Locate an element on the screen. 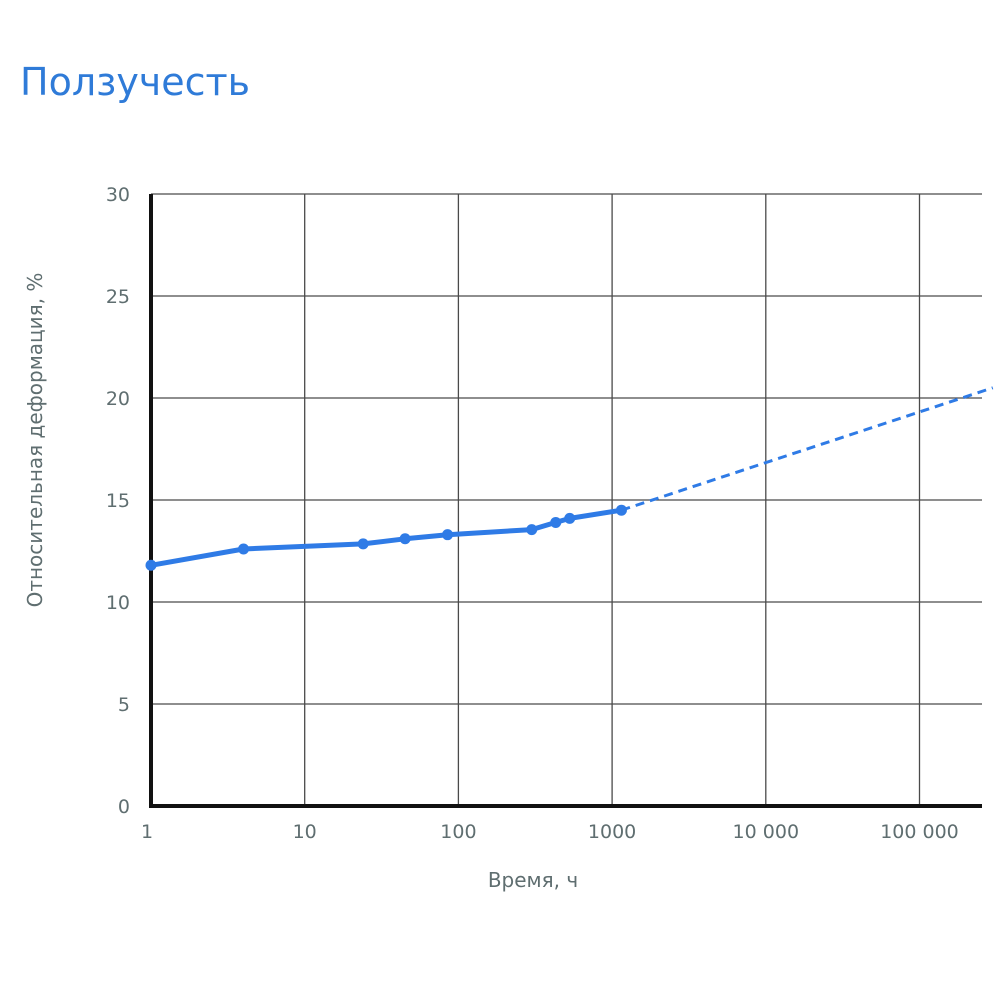  y-tick-label: 5 is located at coordinates (124, 705).